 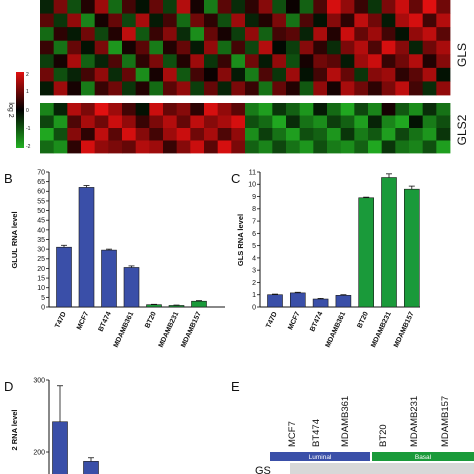 I want to click on y-tick-label: 15, so click(x=41, y=278).